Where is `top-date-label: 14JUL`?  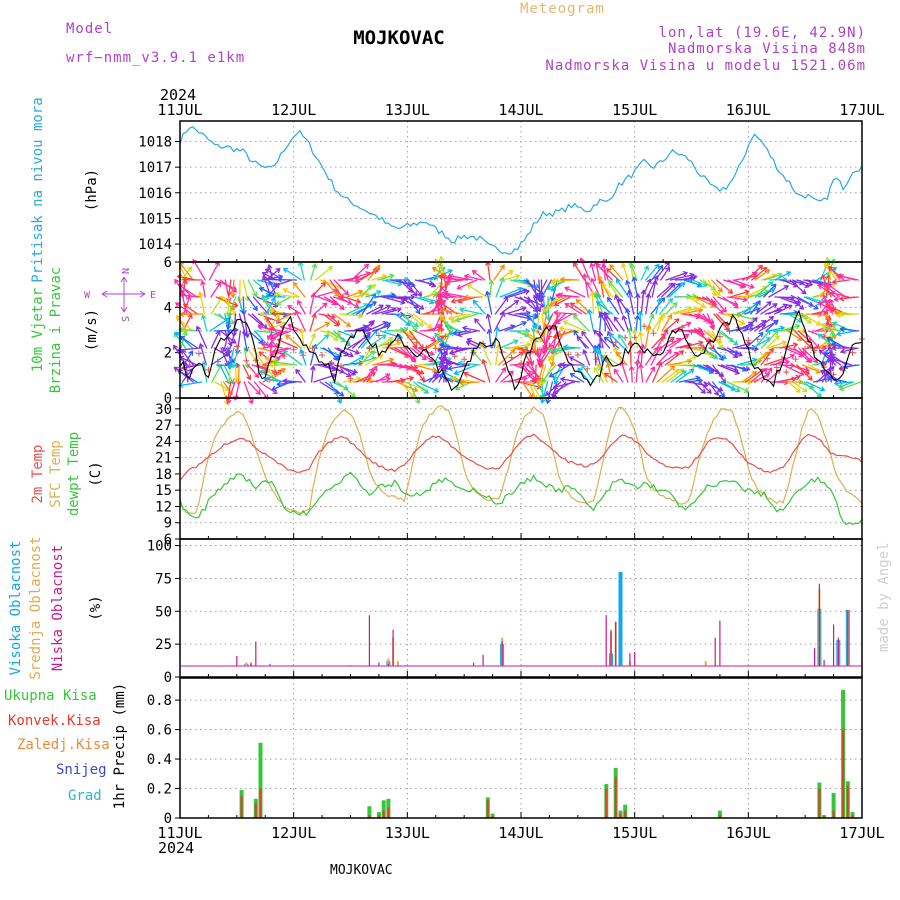 top-date-label: 14JUL is located at coordinates (520, 110).